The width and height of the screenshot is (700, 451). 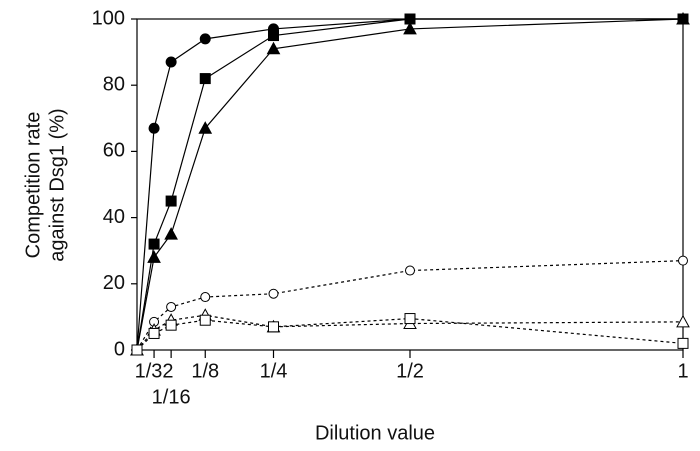 What do you see at coordinates (114, 151) in the screenshot?
I see `y-tick-label: 60` at bounding box center [114, 151].